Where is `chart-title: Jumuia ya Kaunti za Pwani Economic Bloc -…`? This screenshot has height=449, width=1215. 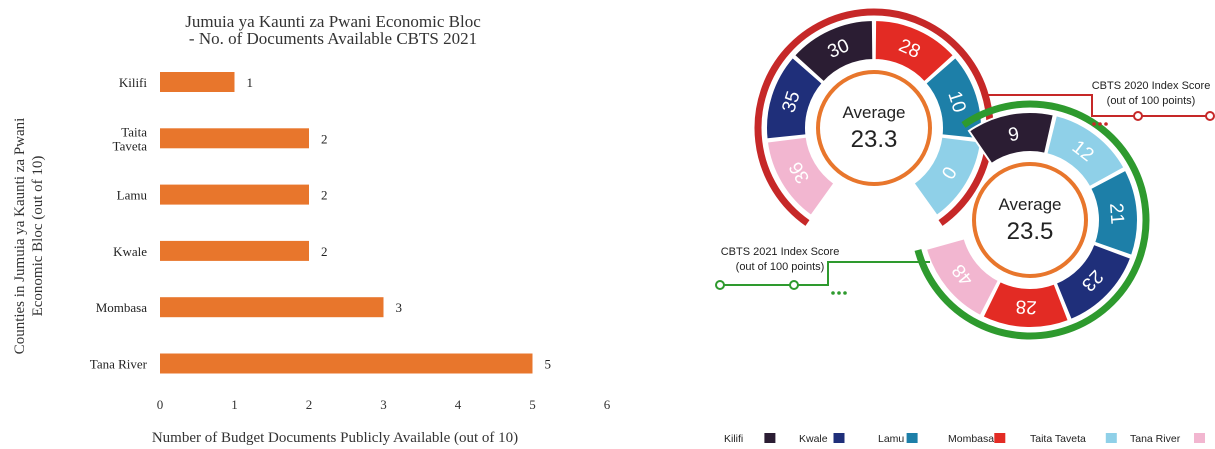 chart-title: Jumuia ya Kaunti za Pwani Economic Bloc -… is located at coordinates (333, 30).